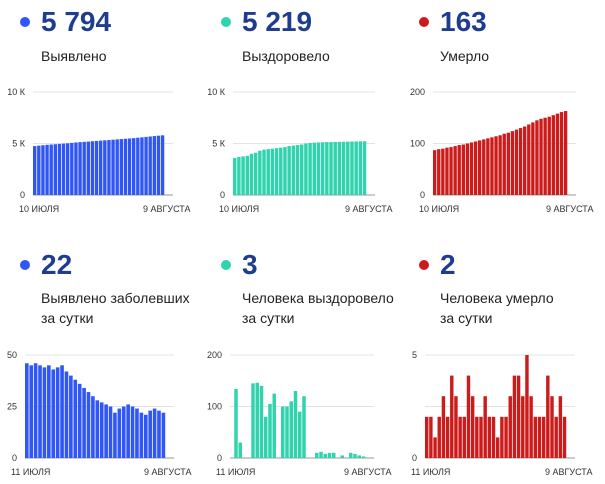 The width and height of the screenshot is (605, 484). Describe the element at coordinates (16, 92) in the screenshot. I see `y-tick-label: 10 К` at that location.